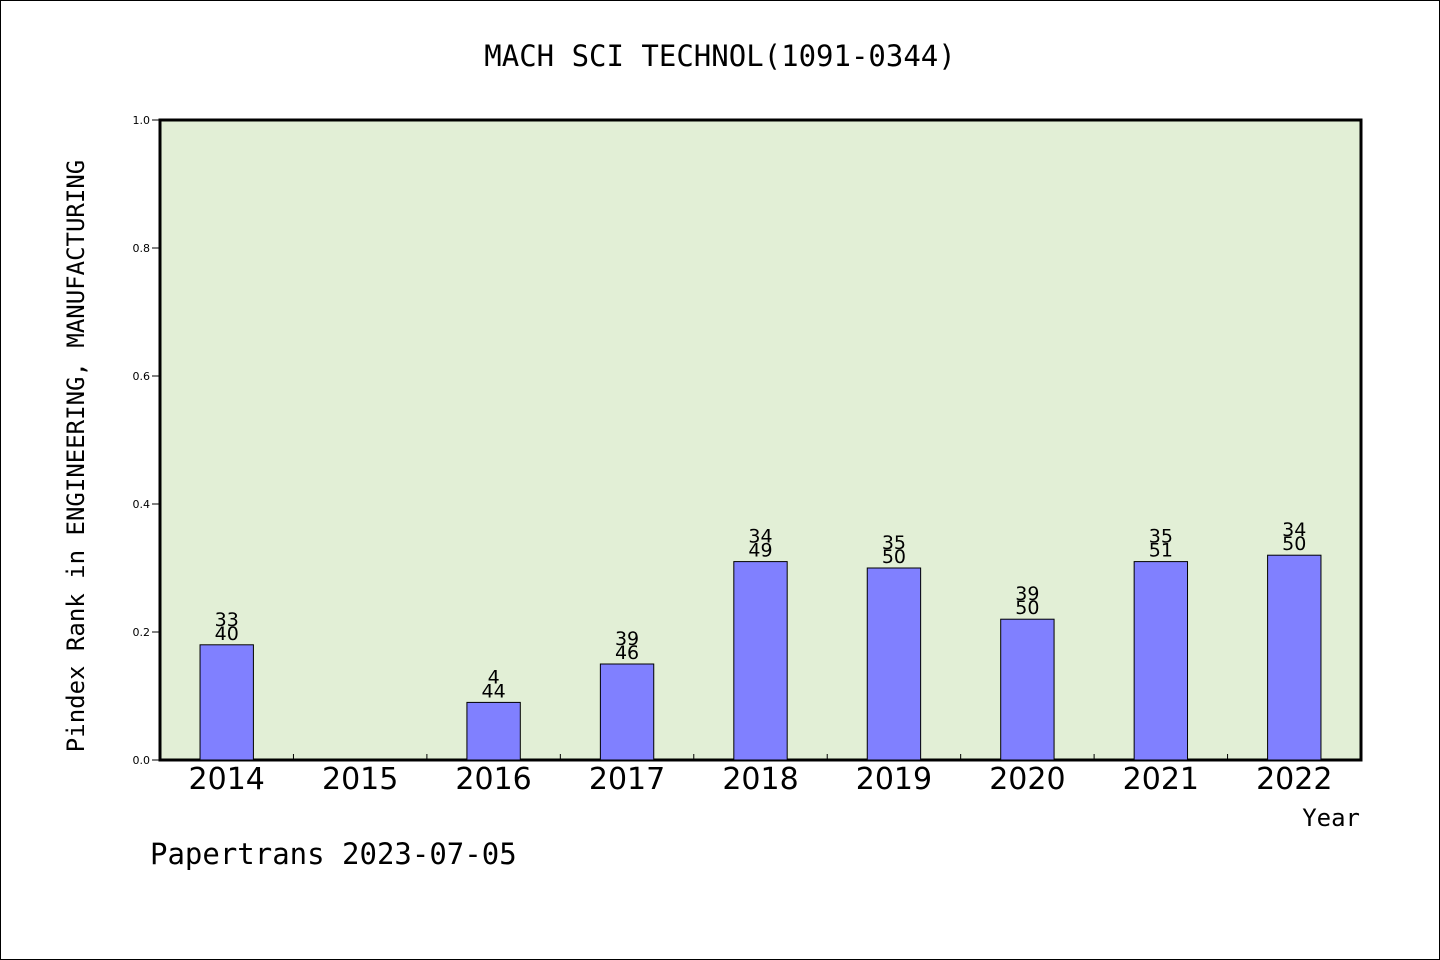 The image size is (1440, 960). What do you see at coordinates (494, 691) in the screenshot?
I see `data-label-bottom: 44` at bounding box center [494, 691].